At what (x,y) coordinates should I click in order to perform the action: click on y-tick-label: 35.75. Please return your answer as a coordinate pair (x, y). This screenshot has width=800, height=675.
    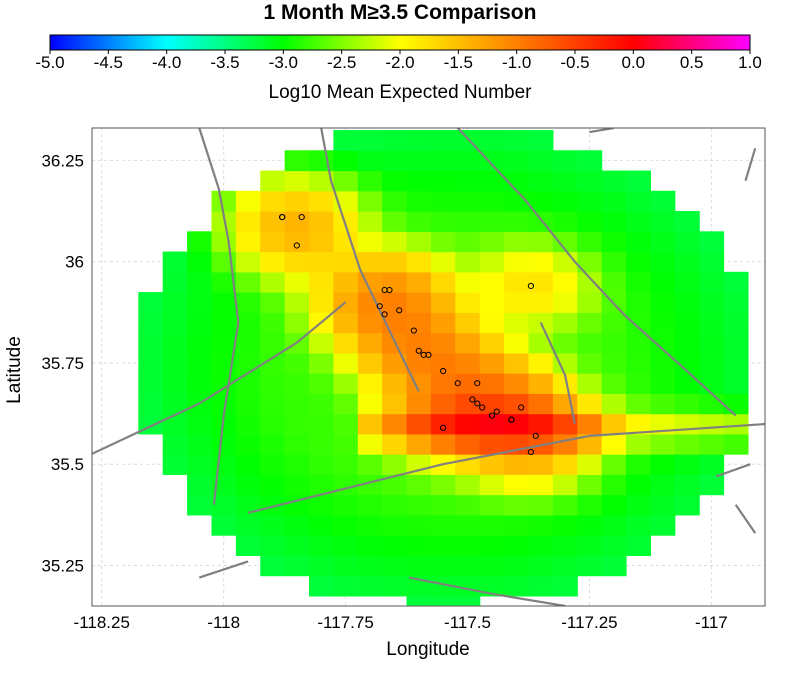
    Looking at the image, I should click on (62, 363).